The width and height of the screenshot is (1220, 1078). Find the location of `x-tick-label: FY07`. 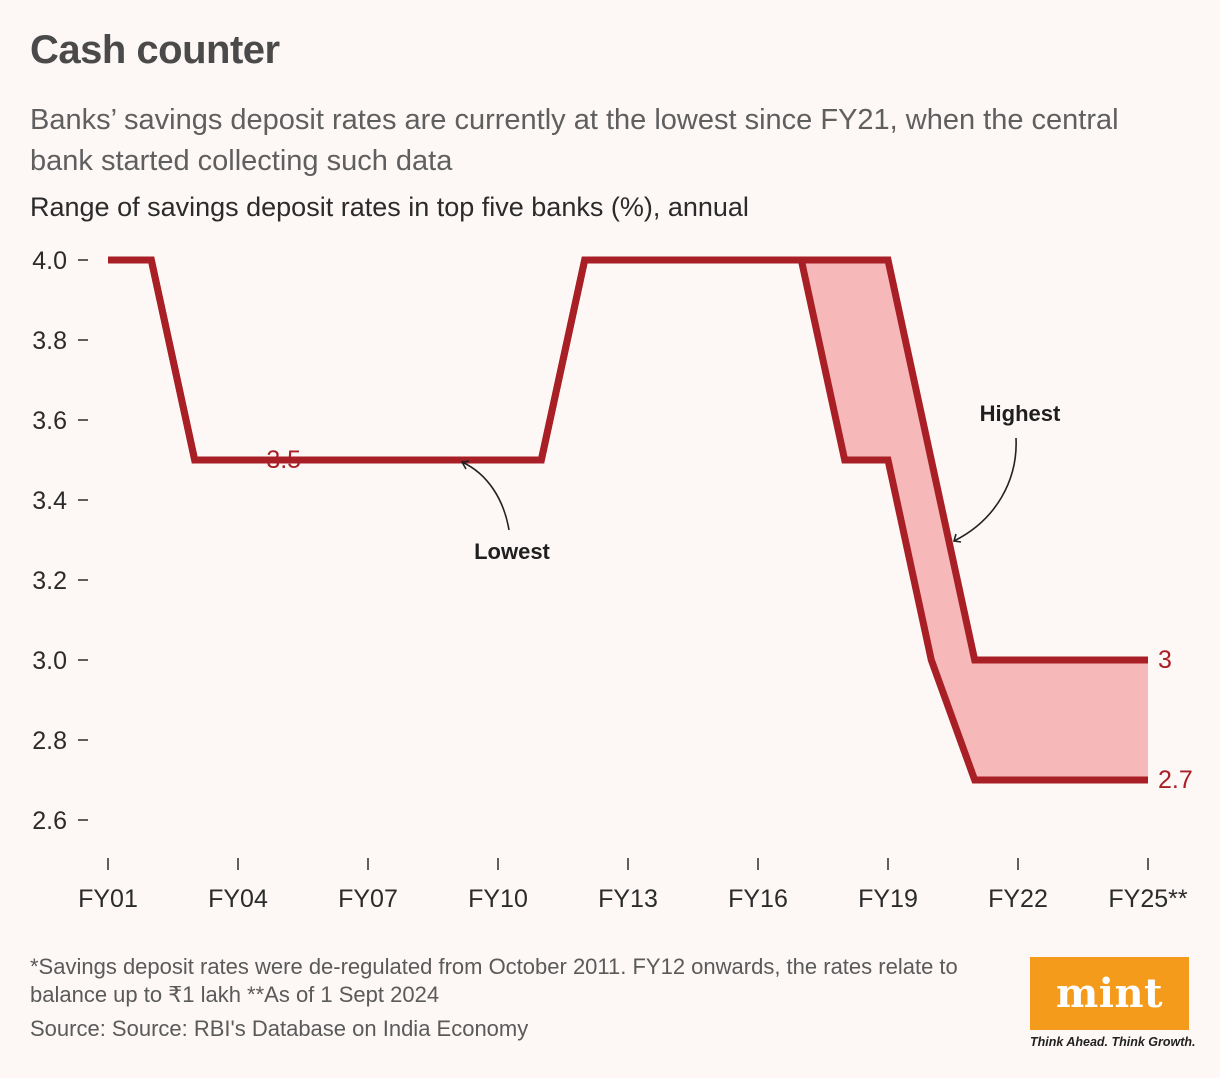

x-tick-label: FY07 is located at coordinates (368, 899).